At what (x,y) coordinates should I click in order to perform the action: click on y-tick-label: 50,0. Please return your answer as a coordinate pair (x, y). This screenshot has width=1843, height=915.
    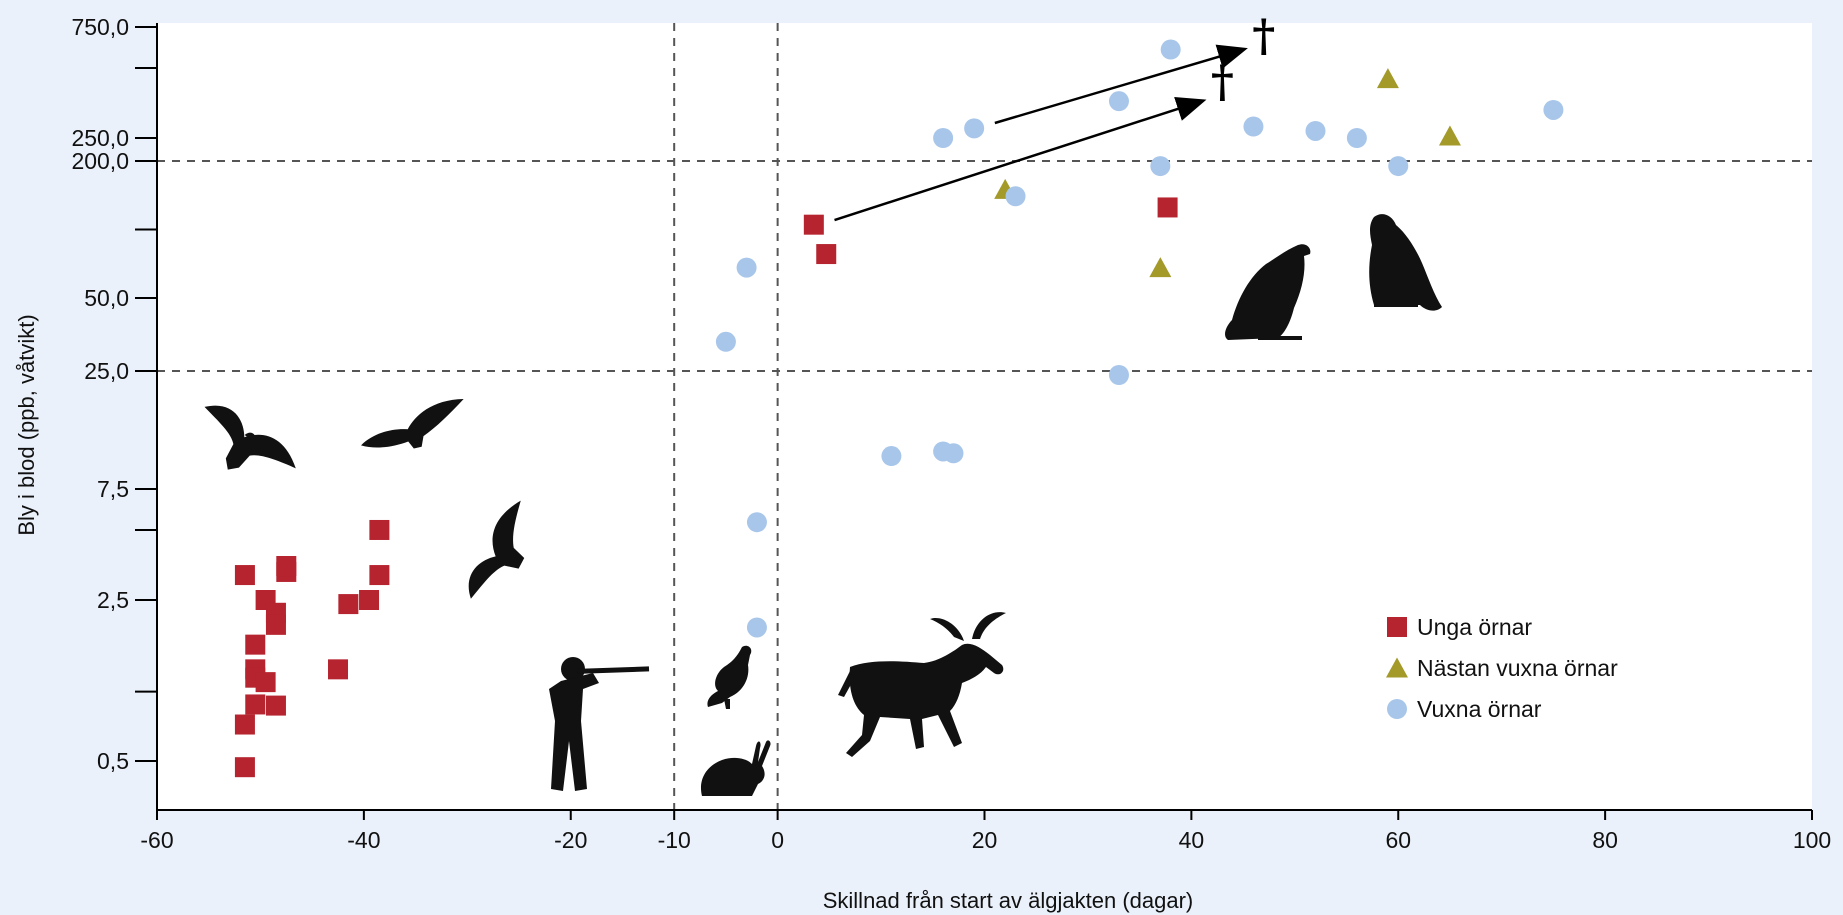
    Looking at the image, I should click on (106, 298).